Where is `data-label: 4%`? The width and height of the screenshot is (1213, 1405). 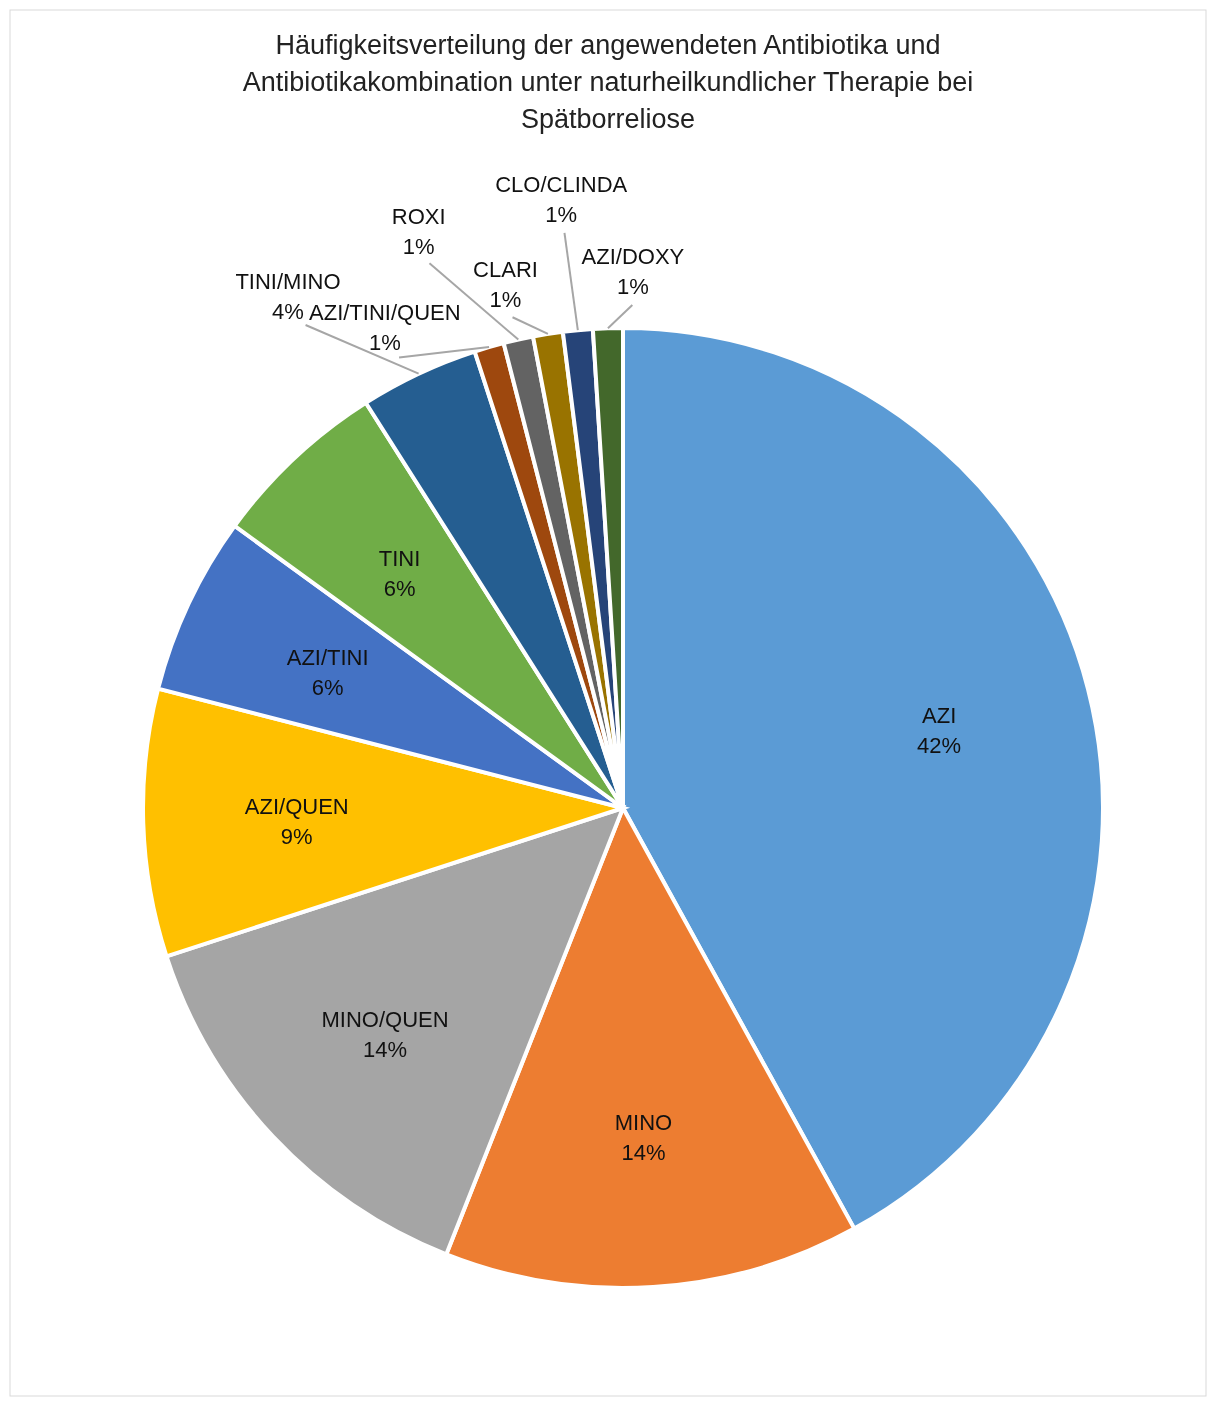 data-label: 4% is located at coordinates (288, 312).